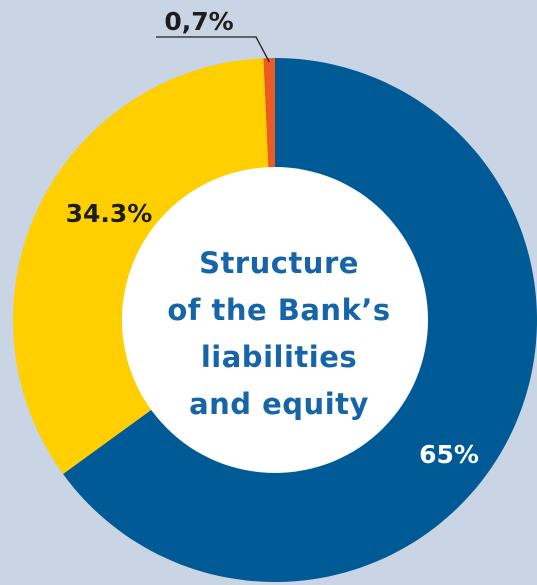  I want to click on chart-title-line-1: Structure, so click(279, 263).